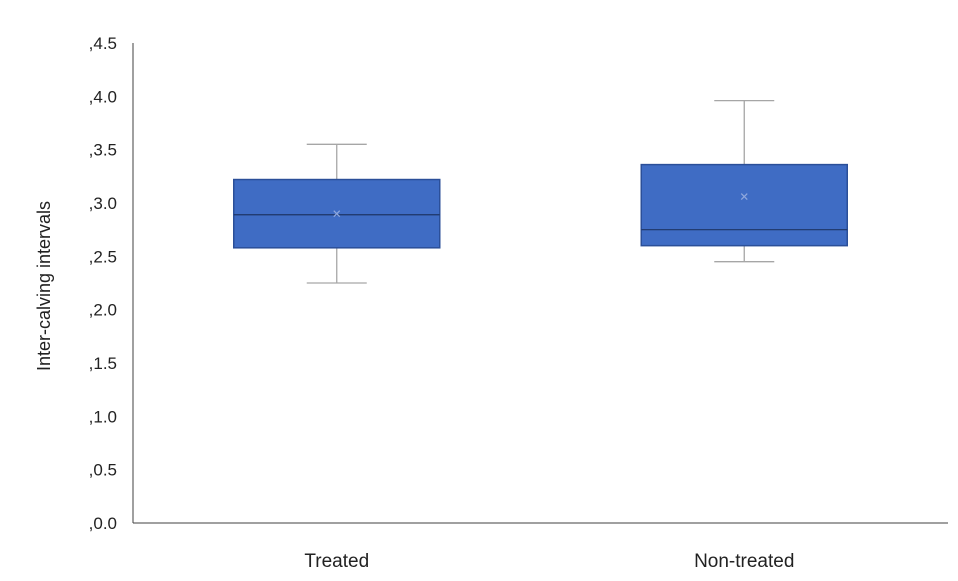 The height and width of the screenshot is (581, 958). I want to click on y-tick-label: ,0.5, so click(103, 470).